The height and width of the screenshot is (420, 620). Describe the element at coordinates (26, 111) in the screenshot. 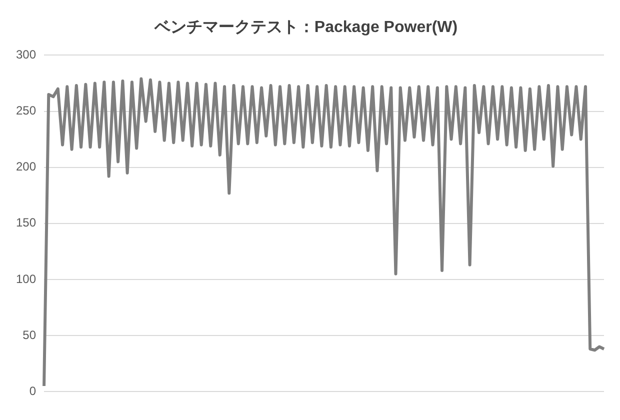

I see `y-tick-label: 250` at that location.